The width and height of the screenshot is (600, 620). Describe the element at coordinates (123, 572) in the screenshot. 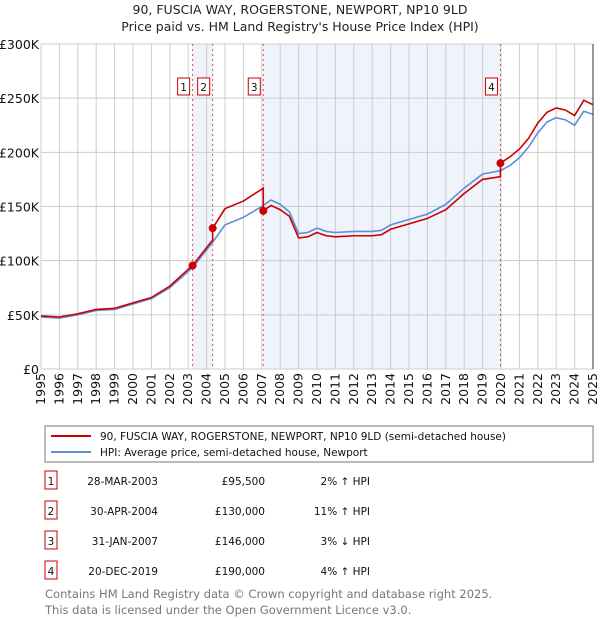

I see `sale-row-date: 20-DEC-2019` at that location.